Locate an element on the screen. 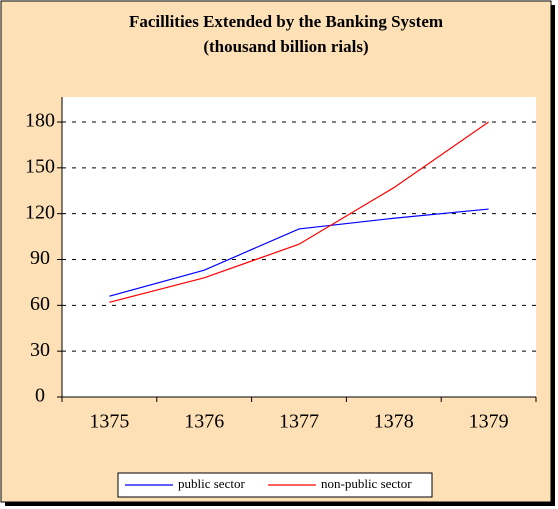  legend-label: public sector is located at coordinates (211, 483).